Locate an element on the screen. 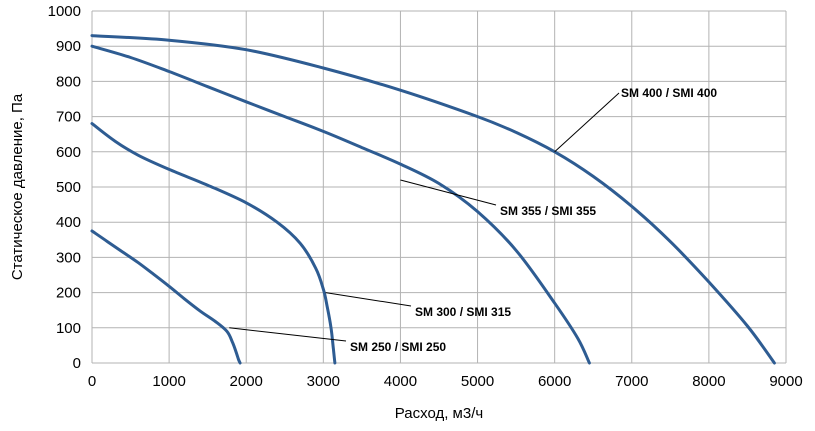 Image resolution: width=815 pixels, height=431 pixels. x-tick-label: 9000 is located at coordinates (785, 381).